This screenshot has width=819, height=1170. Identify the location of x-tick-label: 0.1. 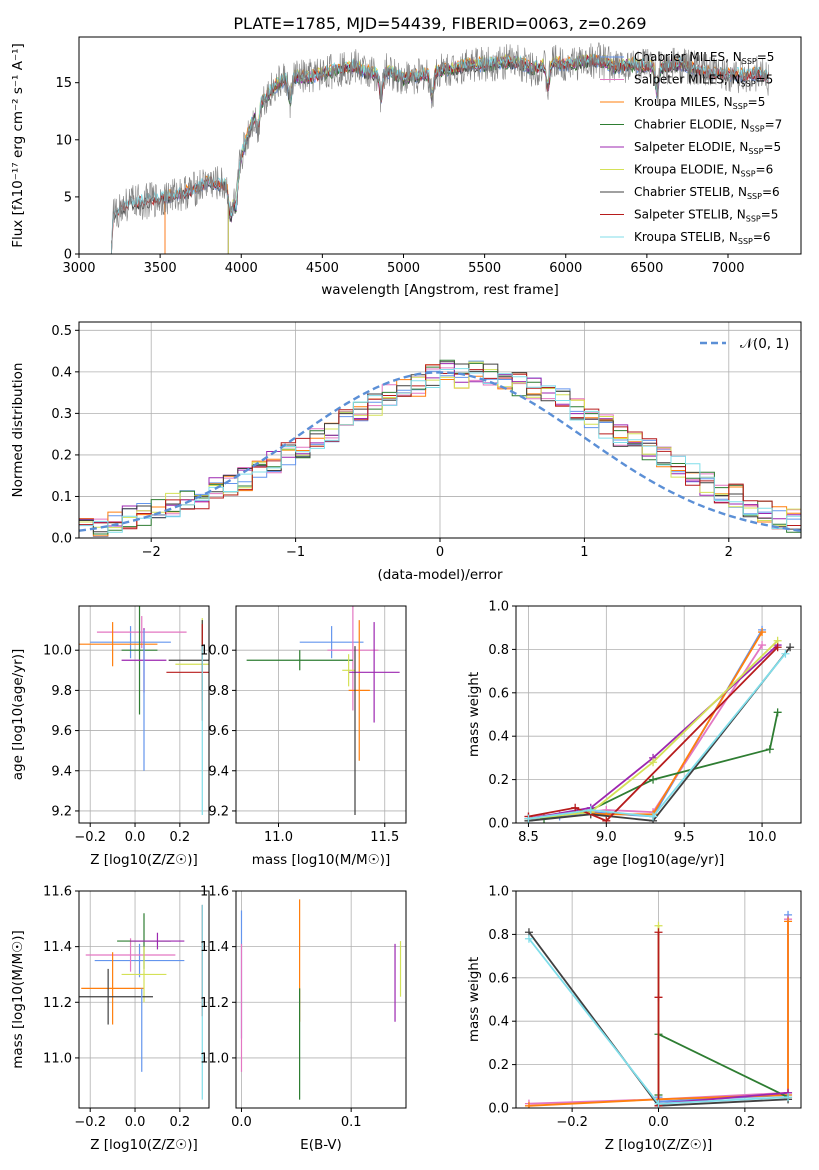
(351, 1122).